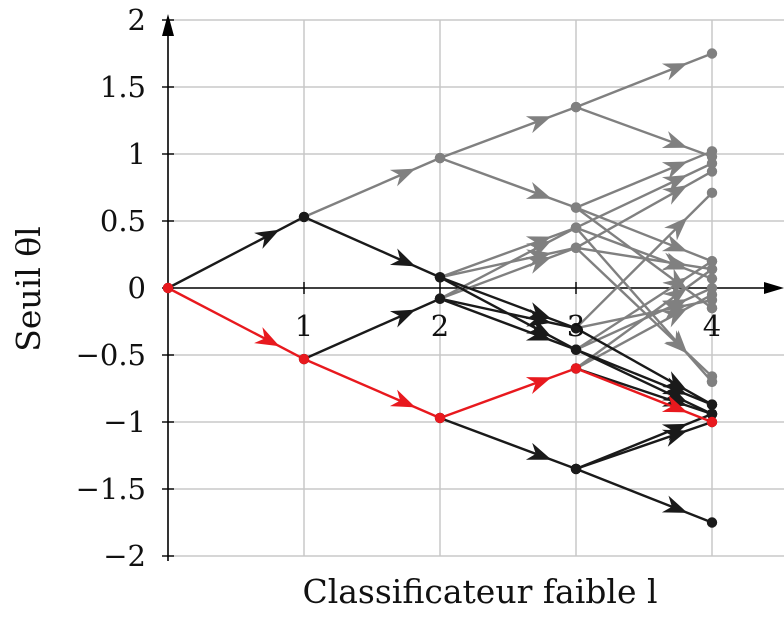 The width and height of the screenshot is (784, 621). What do you see at coordinates (124, 422) in the screenshot?
I see `y-tick-label: −1` at bounding box center [124, 422].